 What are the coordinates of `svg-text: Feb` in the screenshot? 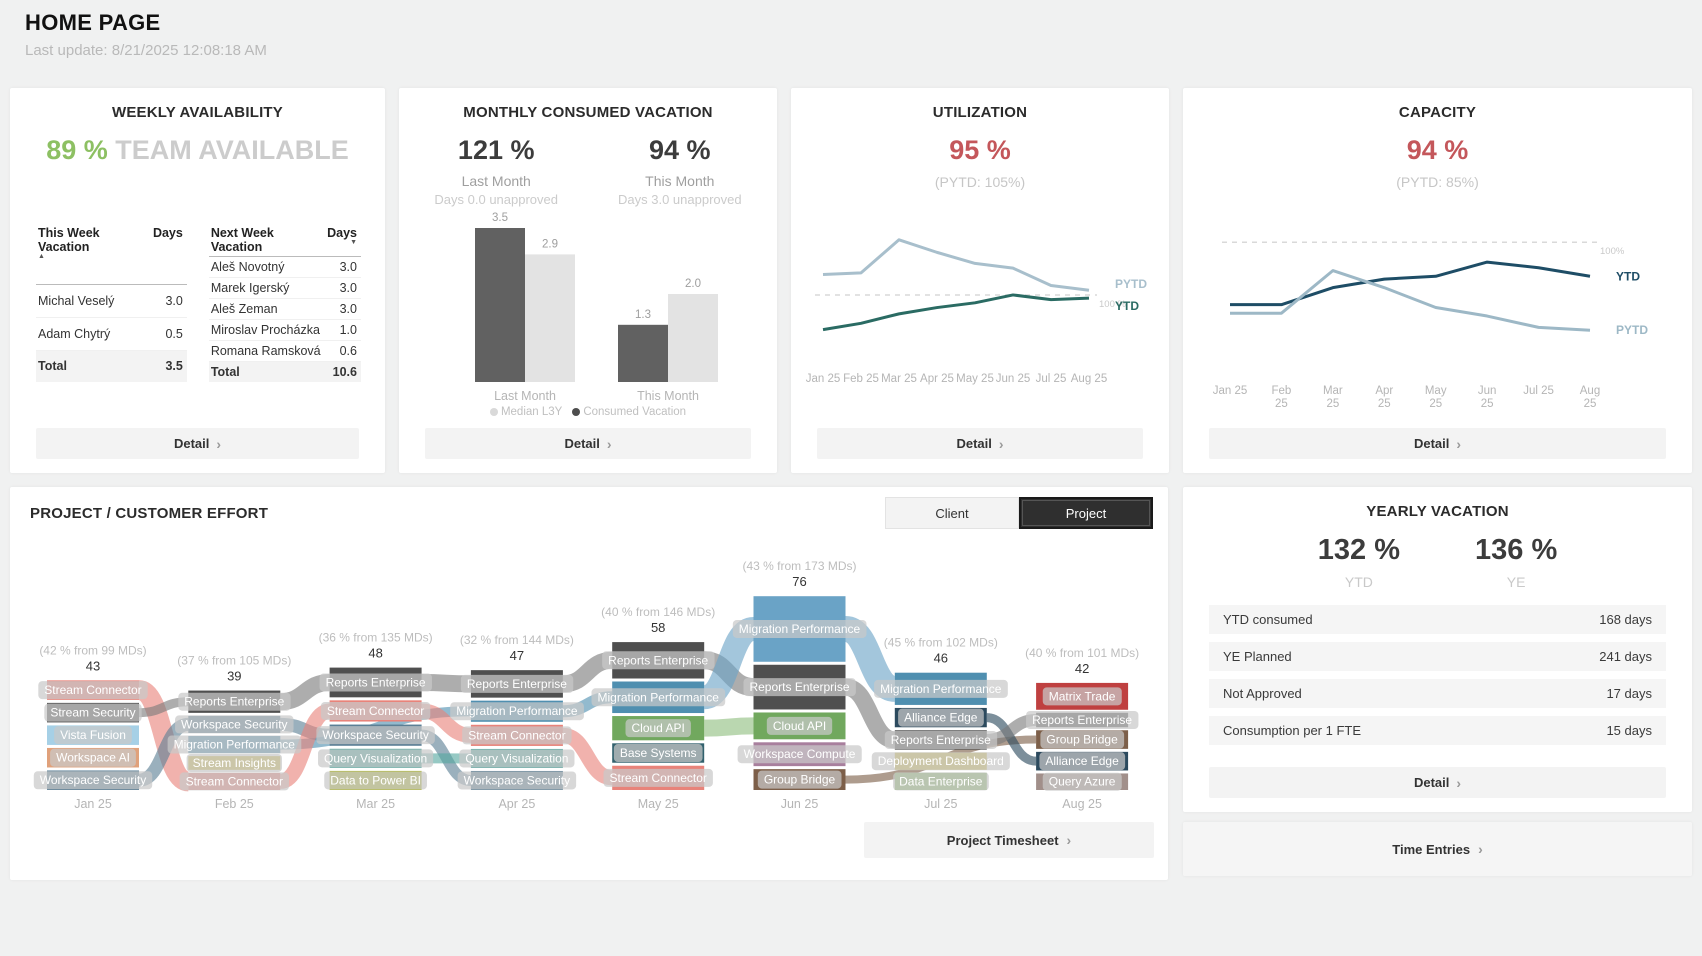 It's located at (1282, 391).